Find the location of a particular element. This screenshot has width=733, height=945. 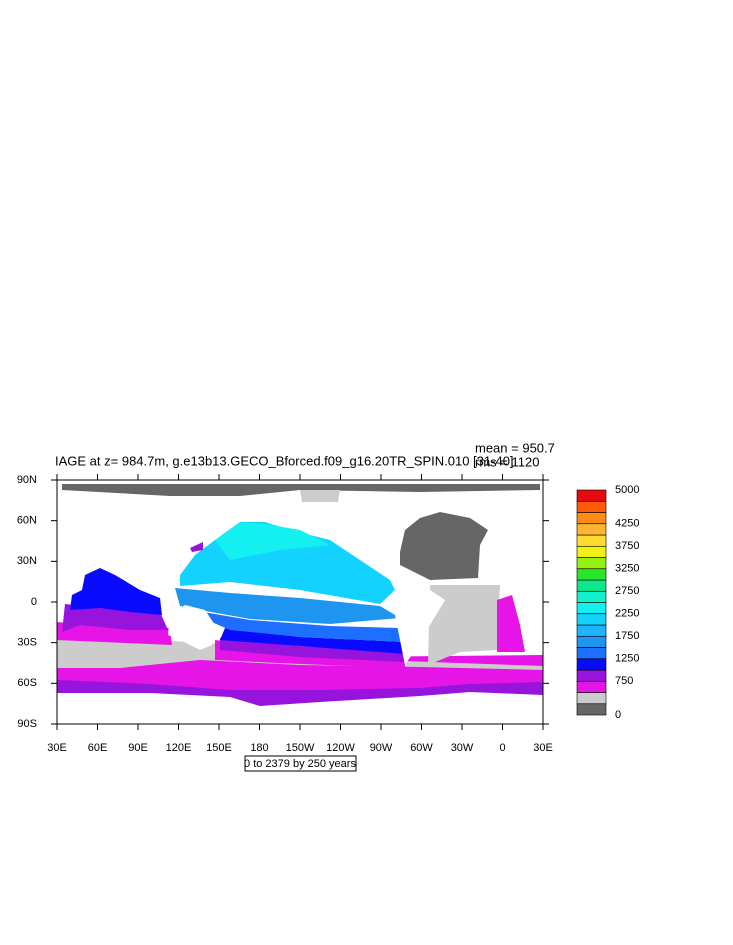

colorbar-label: 5000 is located at coordinates (627, 490).